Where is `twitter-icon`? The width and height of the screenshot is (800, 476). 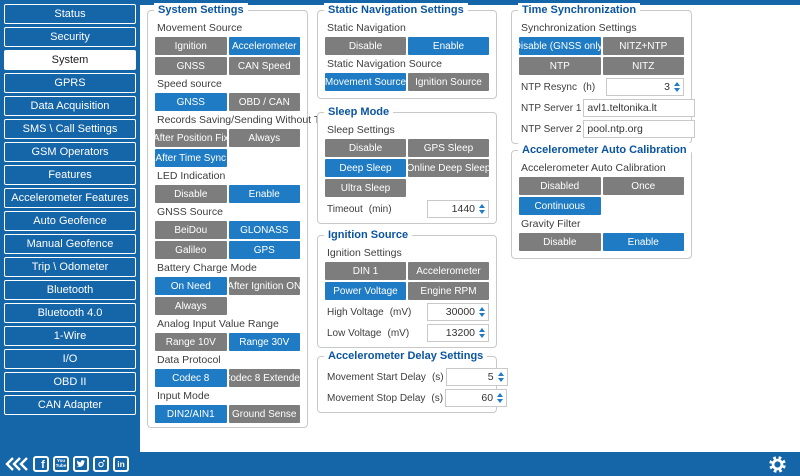
twitter-icon is located at coordinates (81, 464).